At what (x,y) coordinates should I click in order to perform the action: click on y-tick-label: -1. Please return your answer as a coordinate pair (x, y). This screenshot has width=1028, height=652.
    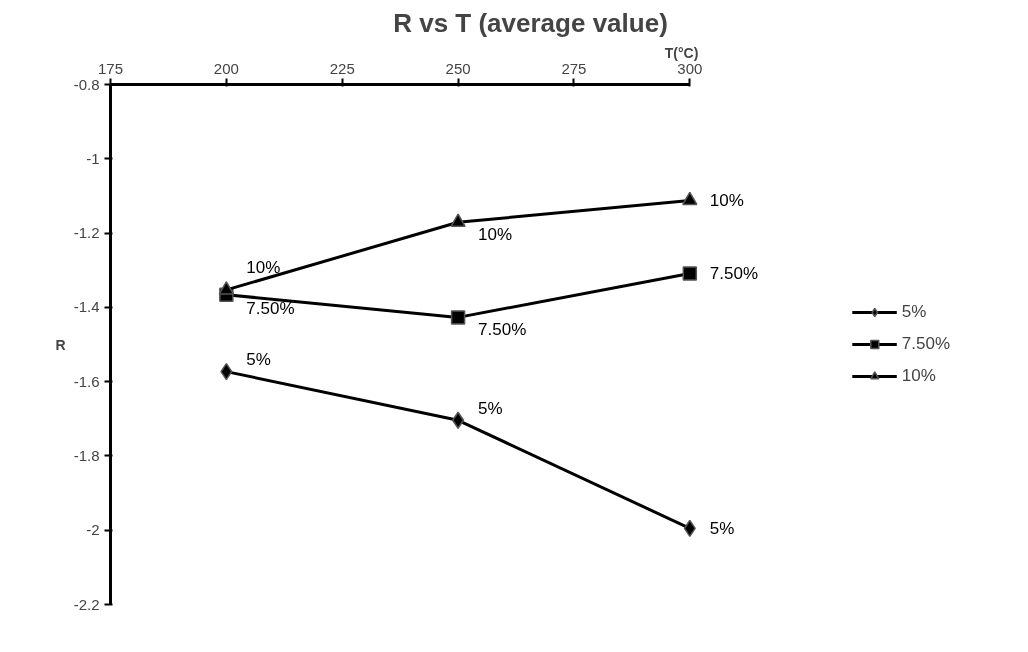
    Looking at the image, I should click on (93, 158).